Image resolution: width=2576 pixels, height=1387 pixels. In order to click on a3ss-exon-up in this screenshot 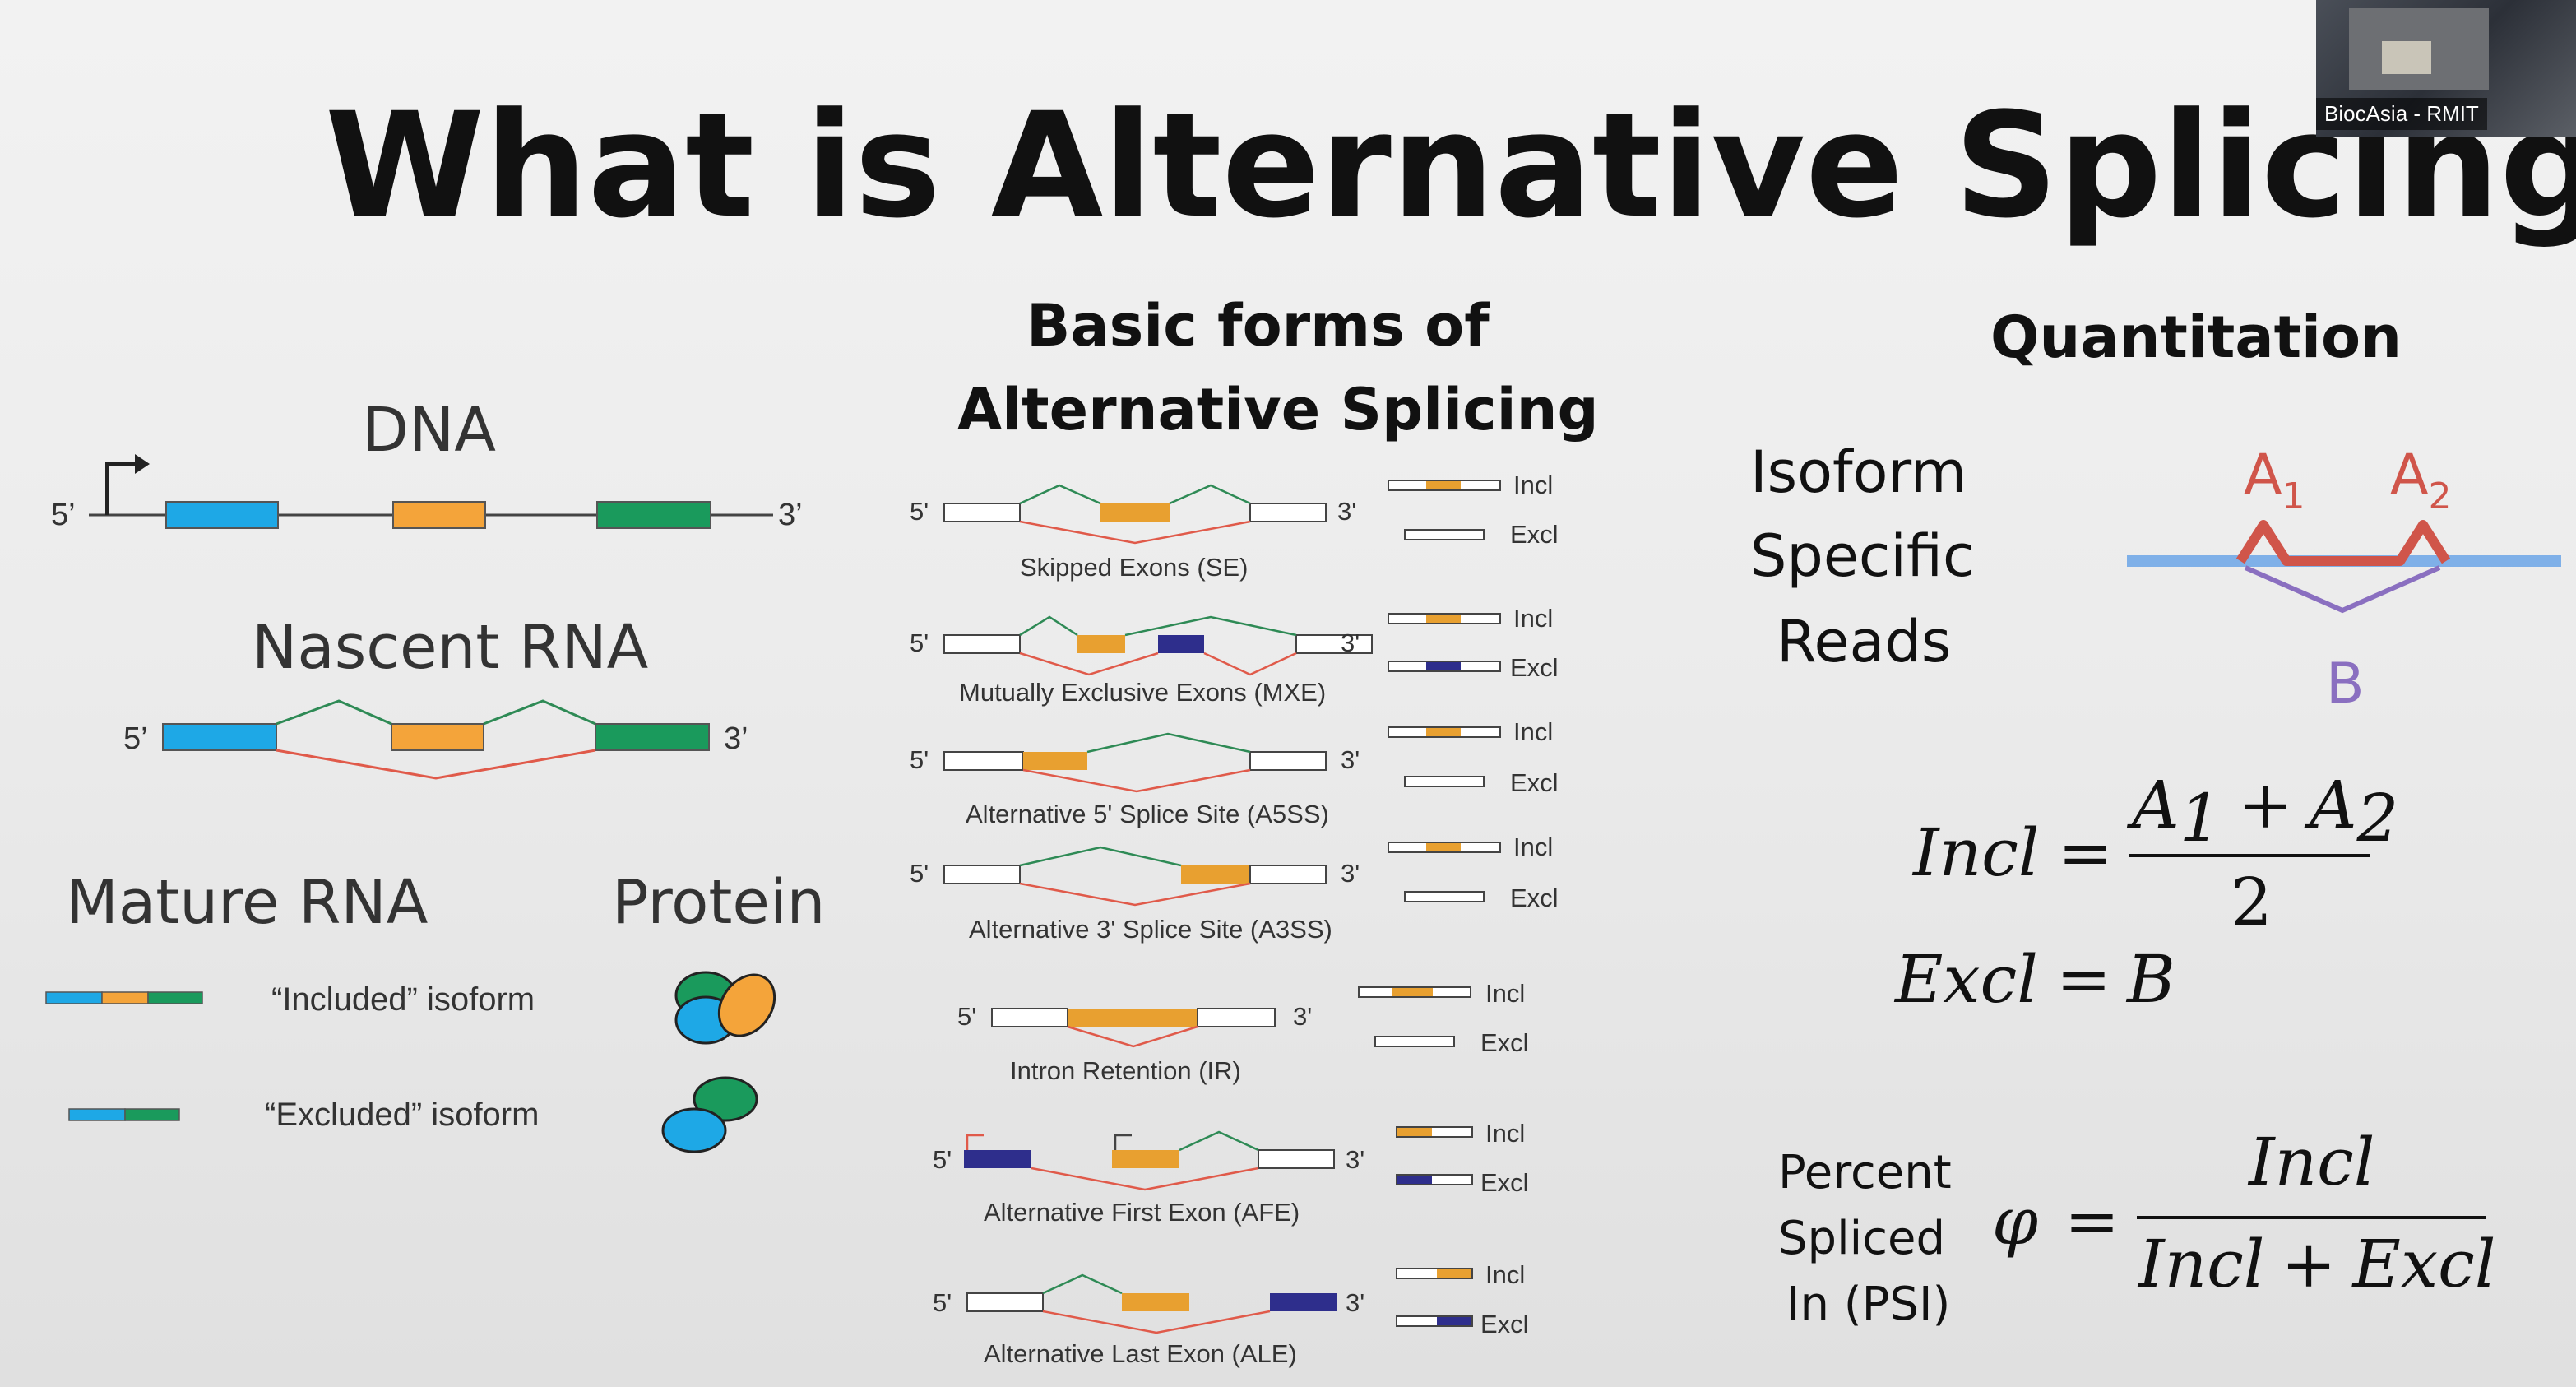, I will do `click(982, 874)`.